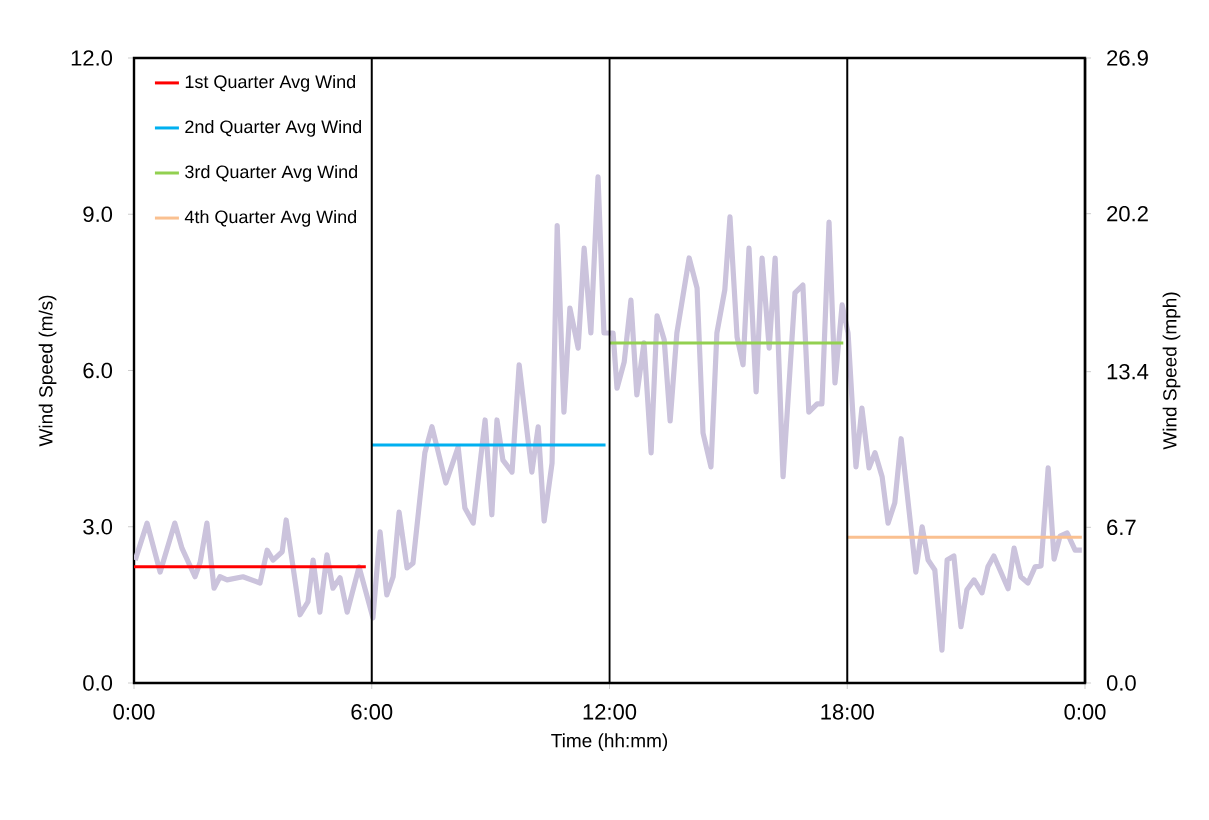 Image resolution: width=1209 pixels, height=820 pixels. What do you see at coordinates (98, 526) in the screenshot?
I see `y-tick-label: 3.0` at bounding box center [98, 526].